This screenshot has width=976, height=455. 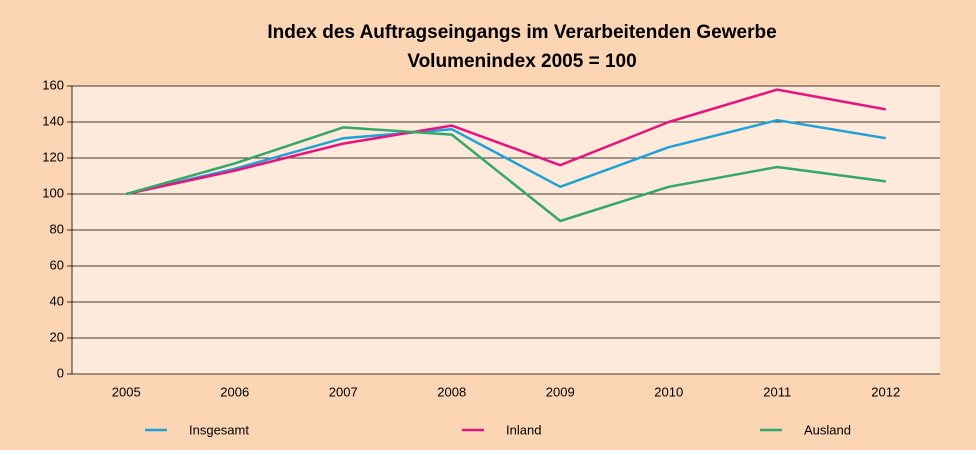 I want to click on line-series, so click(x=505, y=157).